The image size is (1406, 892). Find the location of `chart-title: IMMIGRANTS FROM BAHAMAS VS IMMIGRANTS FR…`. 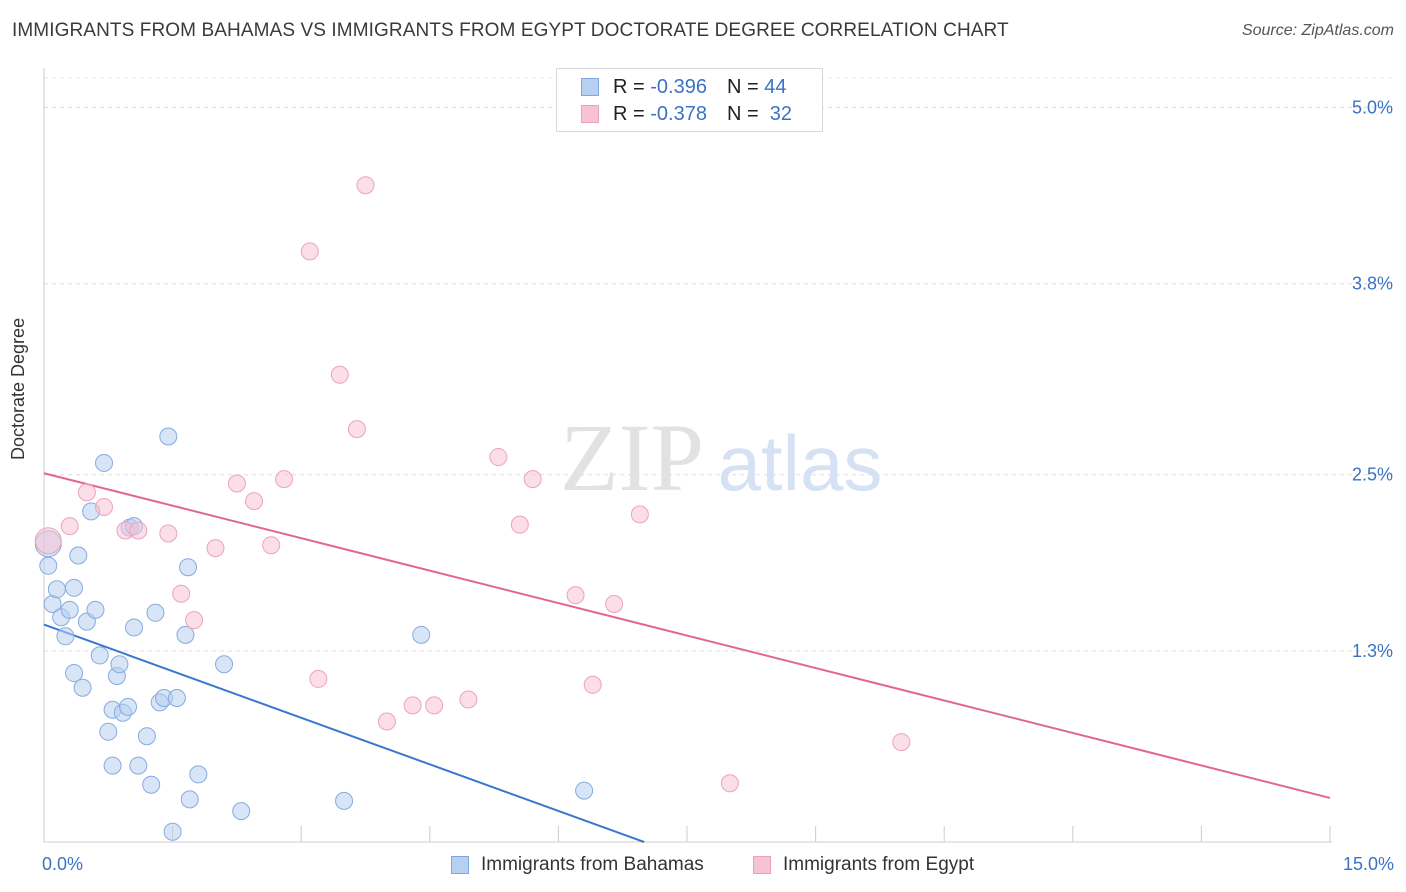

chart-title: IMMIGRANTS FROM BAHAMAS VS IMMIGRANTS FR… is located at coordinates (510, 30).